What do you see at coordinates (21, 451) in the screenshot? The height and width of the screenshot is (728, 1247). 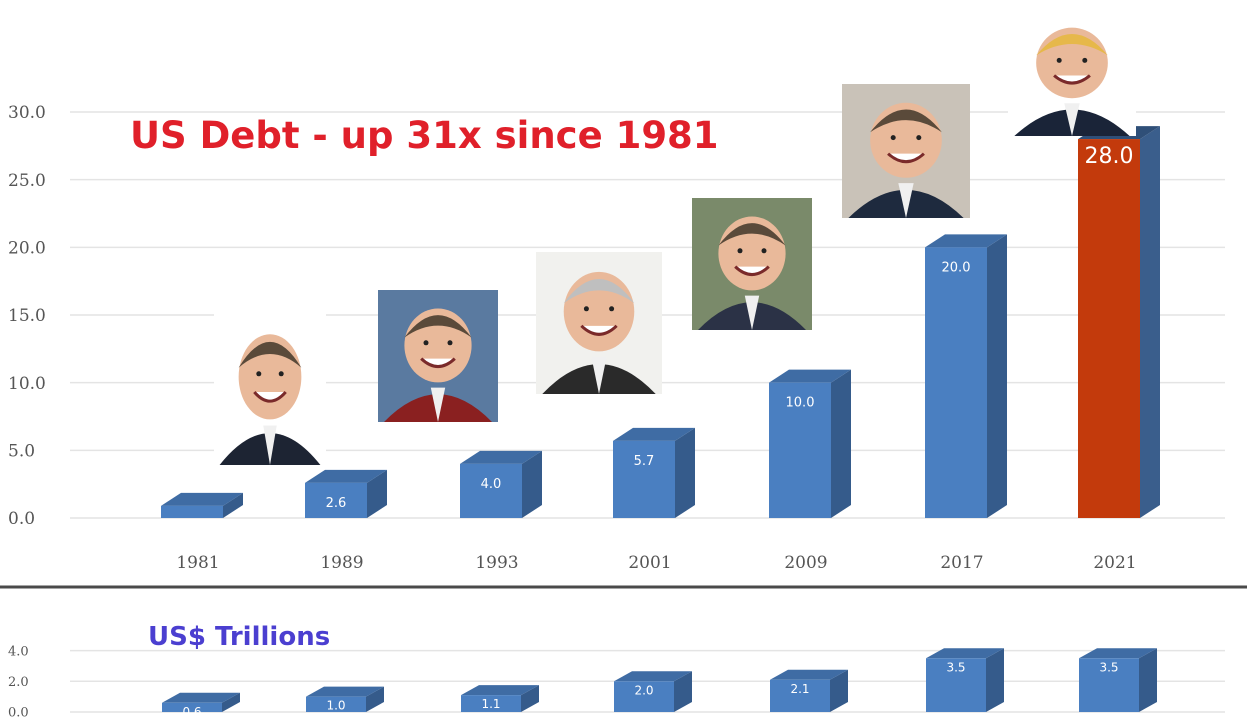 I see `y-tick-label: 5.0` at bounding box center [21, 451].